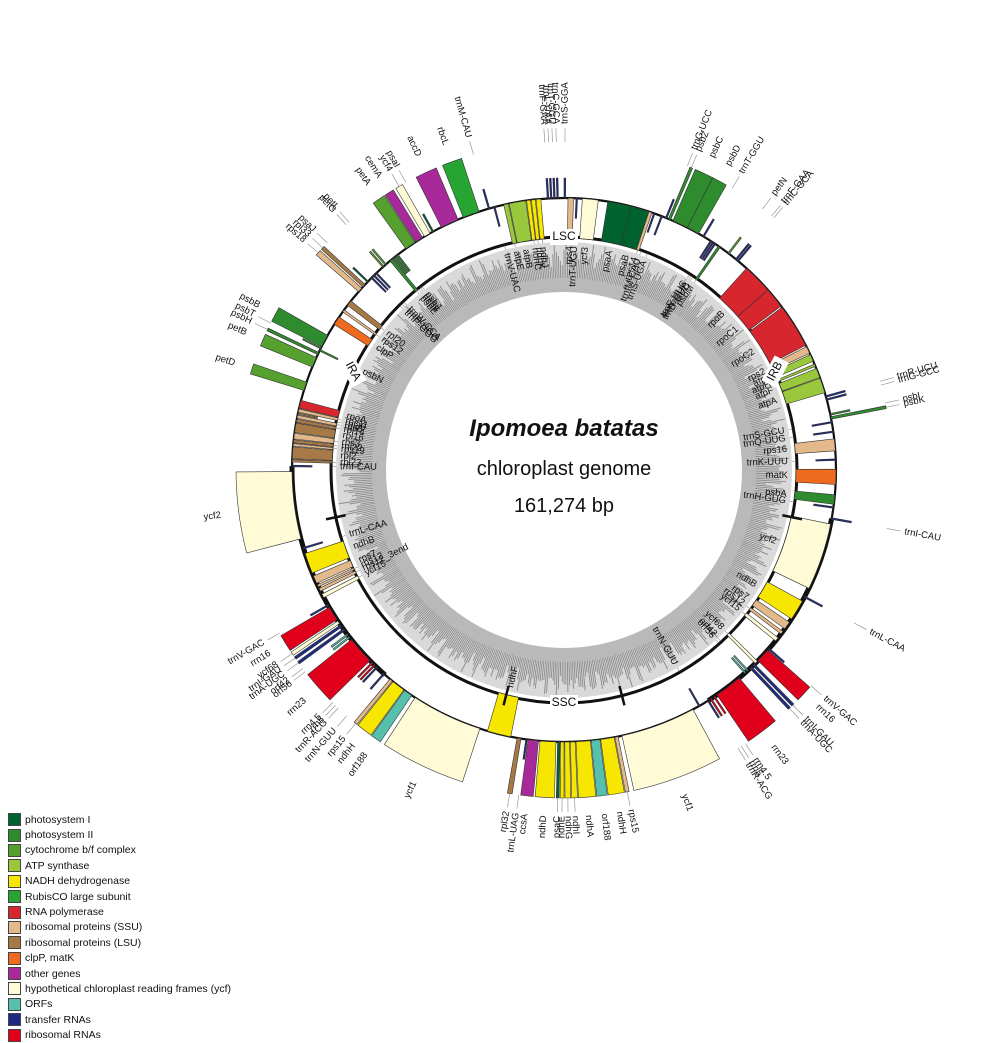  I want to click on legend-item: clpP, matK, so click(158, 958).